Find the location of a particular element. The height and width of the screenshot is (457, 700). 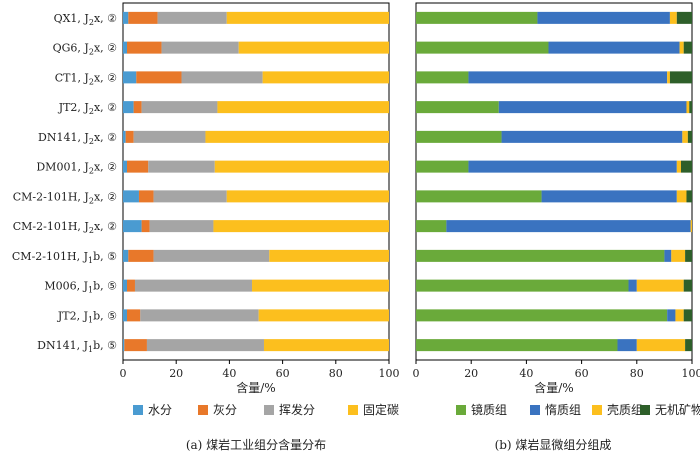

legend-label: 水分 is located at coordinates (160, 410).